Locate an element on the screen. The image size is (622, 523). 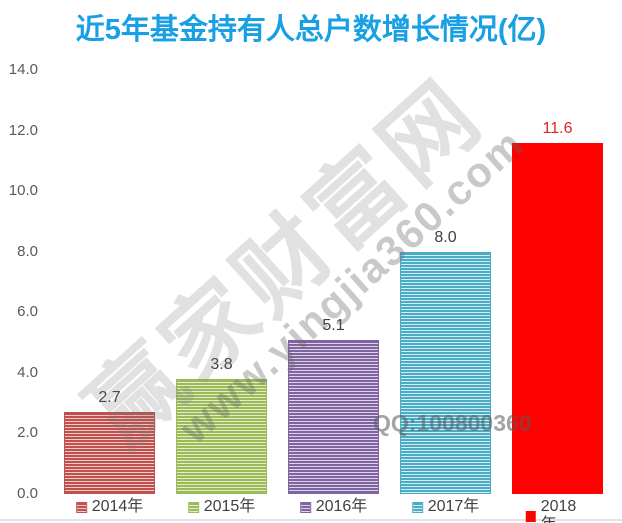
y-tick-label: 4.0 is located at coordinates (27, 372).